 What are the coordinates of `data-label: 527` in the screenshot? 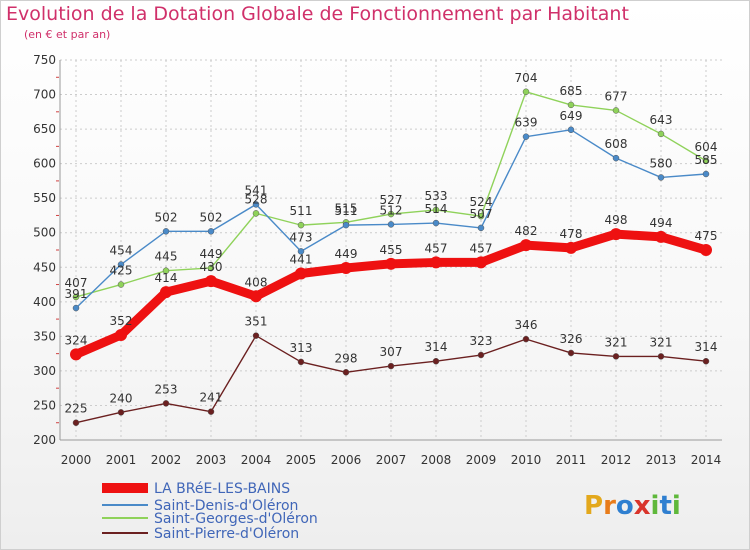 It's located at (391, 200).